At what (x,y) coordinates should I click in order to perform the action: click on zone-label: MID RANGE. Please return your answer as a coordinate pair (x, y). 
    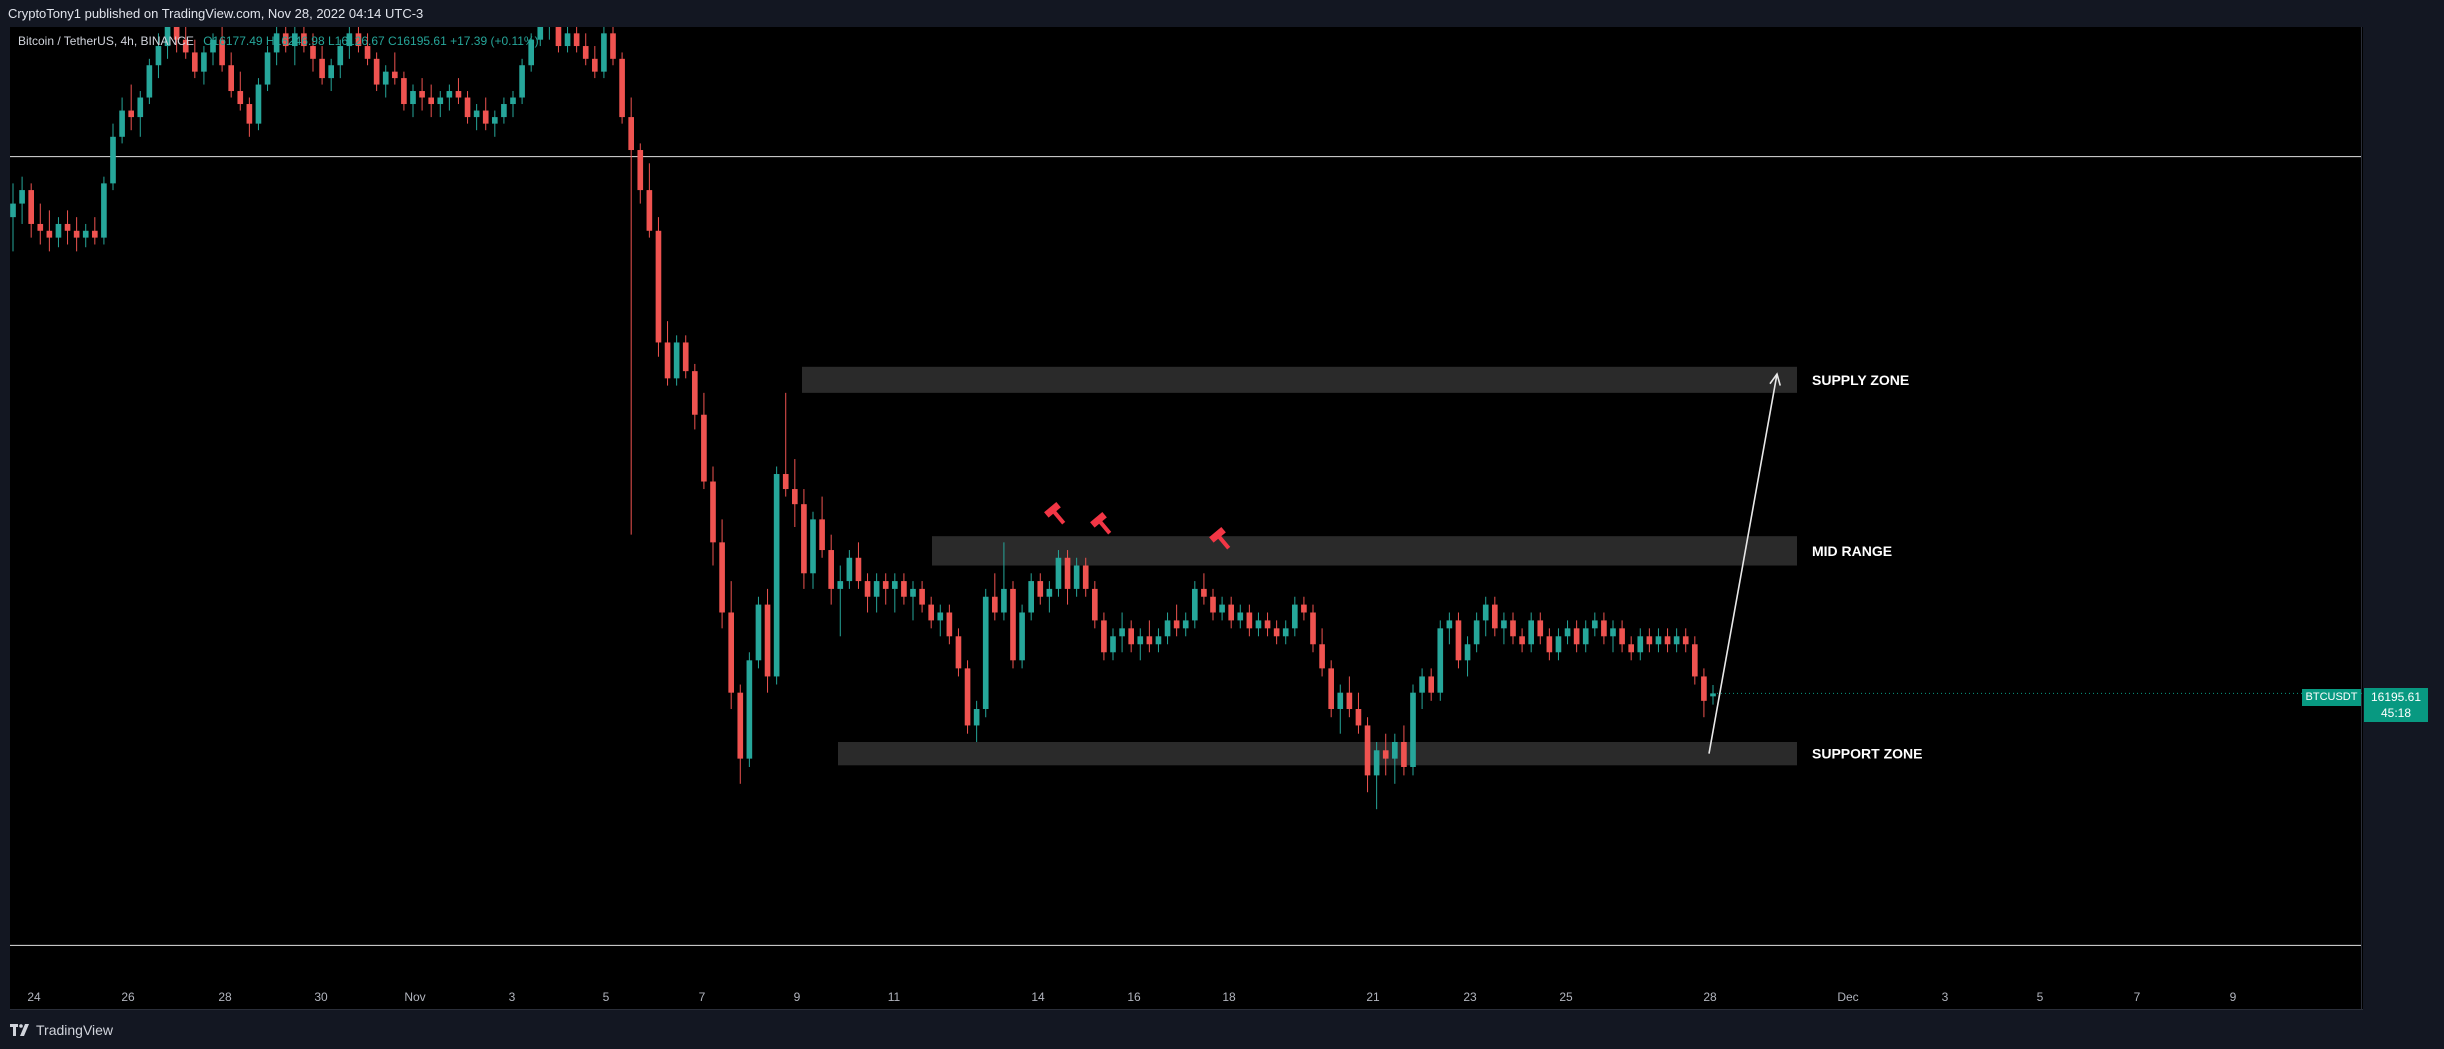
    Looking at the image, I should click on (1852, 551).